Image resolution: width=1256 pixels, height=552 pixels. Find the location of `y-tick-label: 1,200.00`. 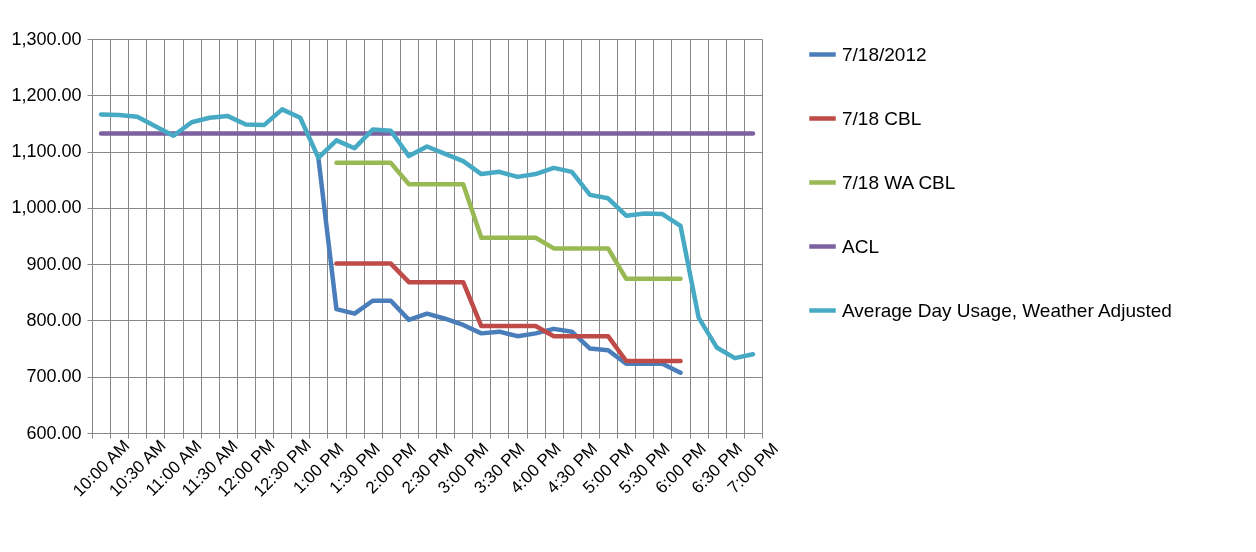

y-tick-label: 1,200.00 is located at coordinates (46, 94).